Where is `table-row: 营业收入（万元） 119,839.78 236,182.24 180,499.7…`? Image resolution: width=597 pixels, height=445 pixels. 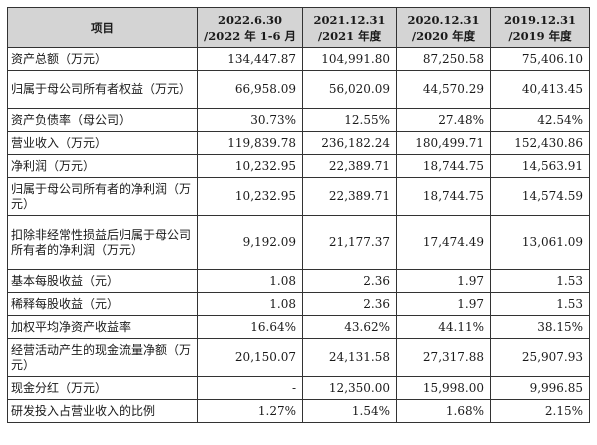
table-row: 营业收入（万元） 119,839.78 236,182.24 180,499.7… is located at coordinates (298, 143).